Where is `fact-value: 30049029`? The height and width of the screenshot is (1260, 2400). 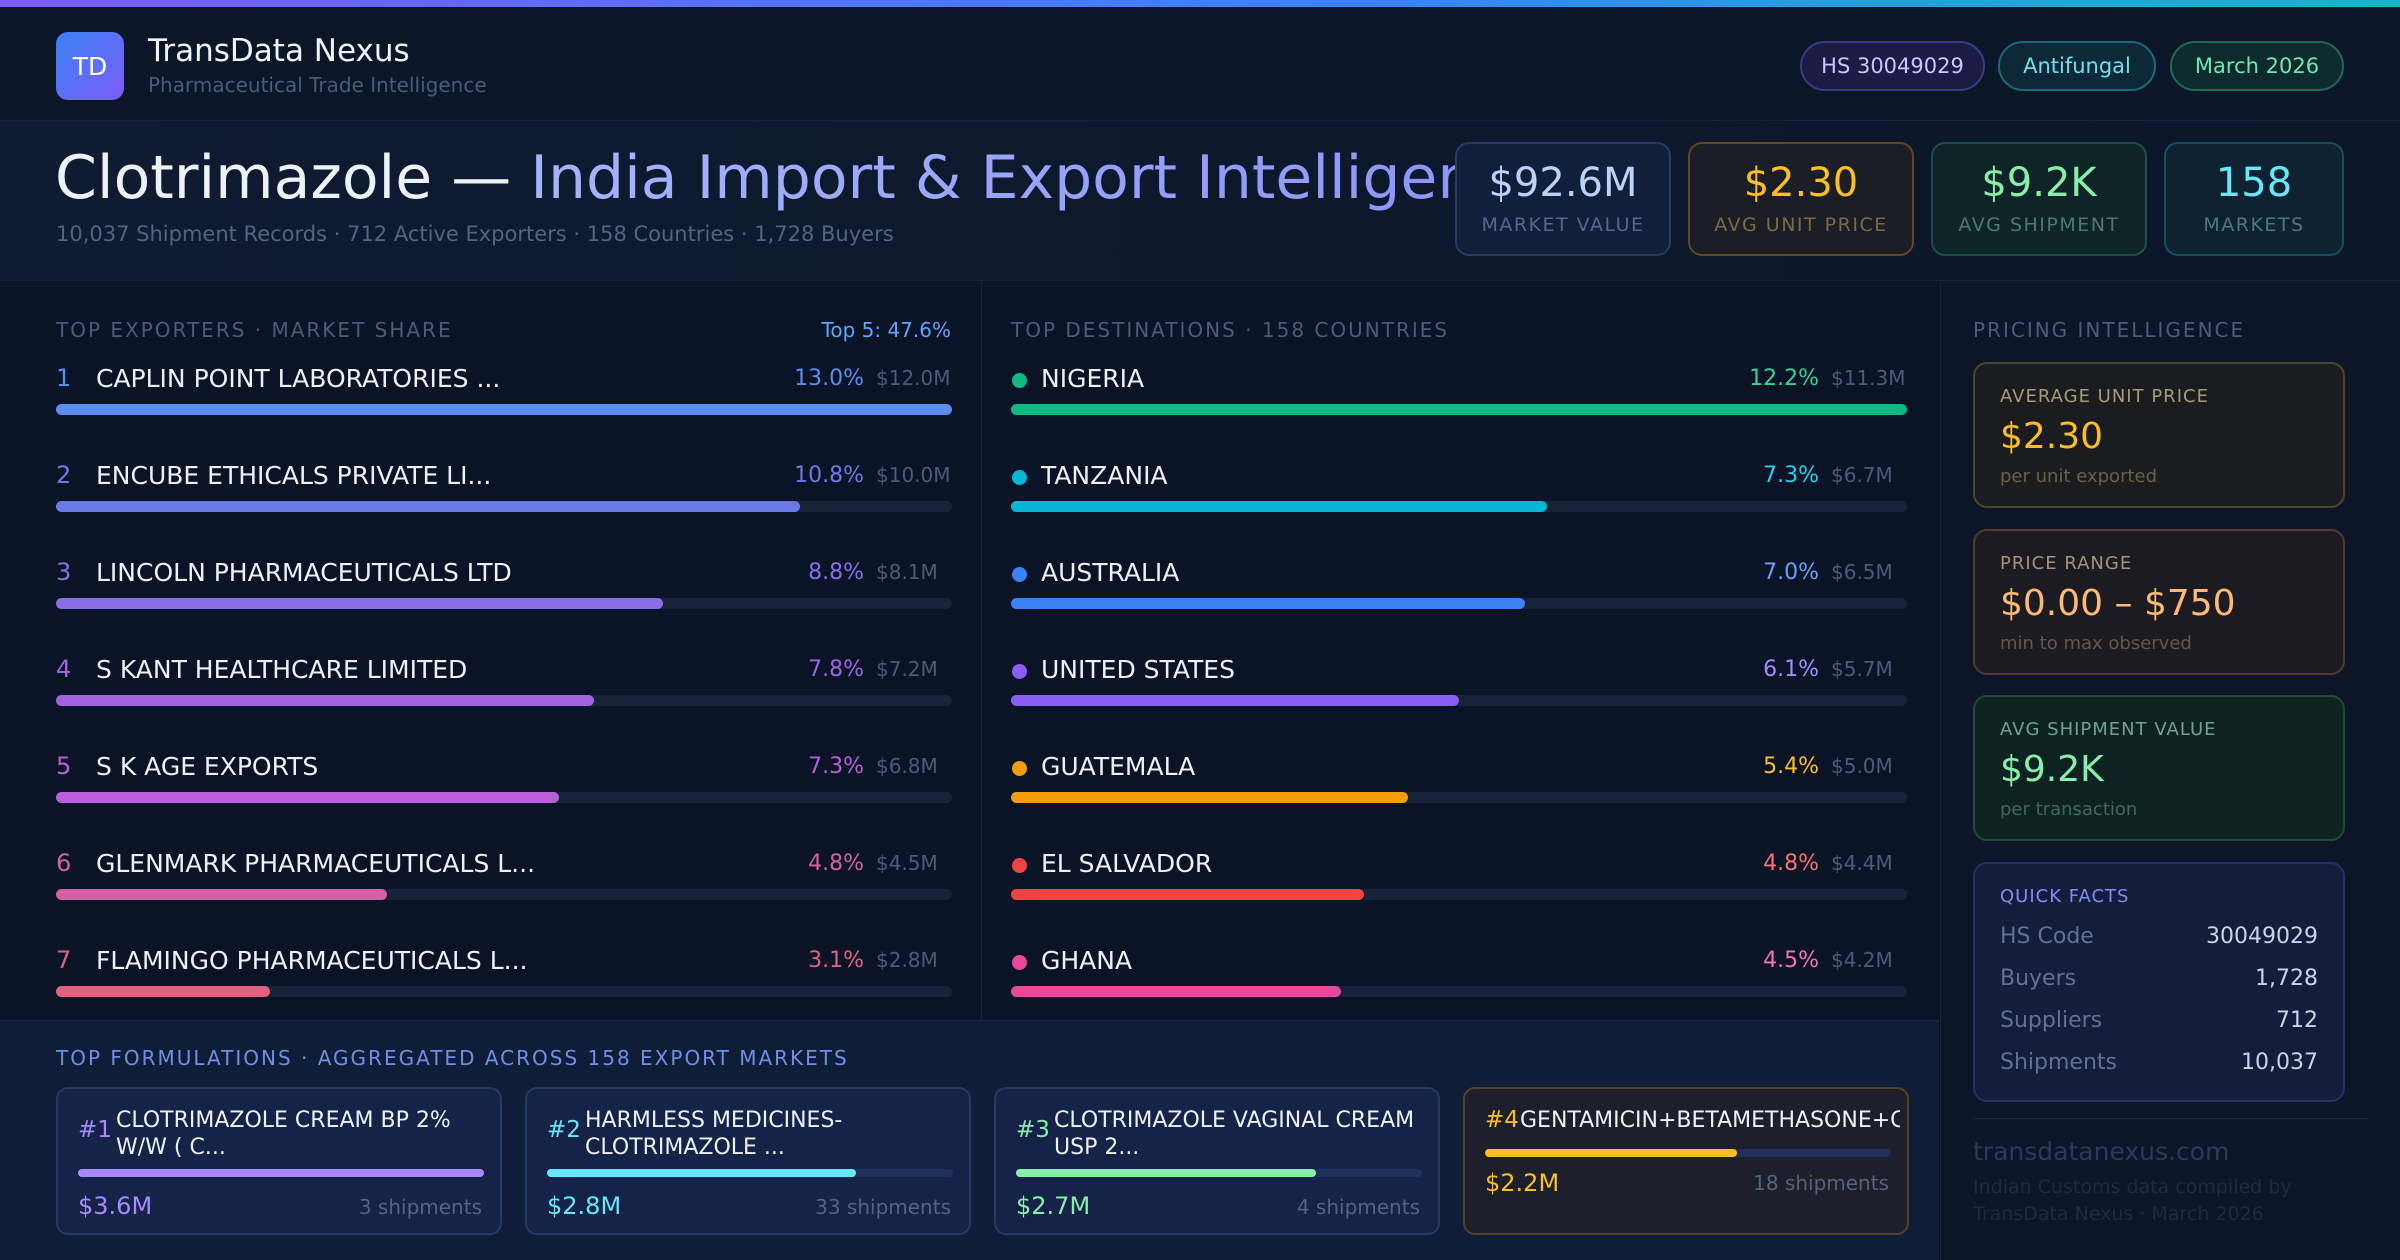
fact-value: 30049029 is located at coordinates (2262, 936).